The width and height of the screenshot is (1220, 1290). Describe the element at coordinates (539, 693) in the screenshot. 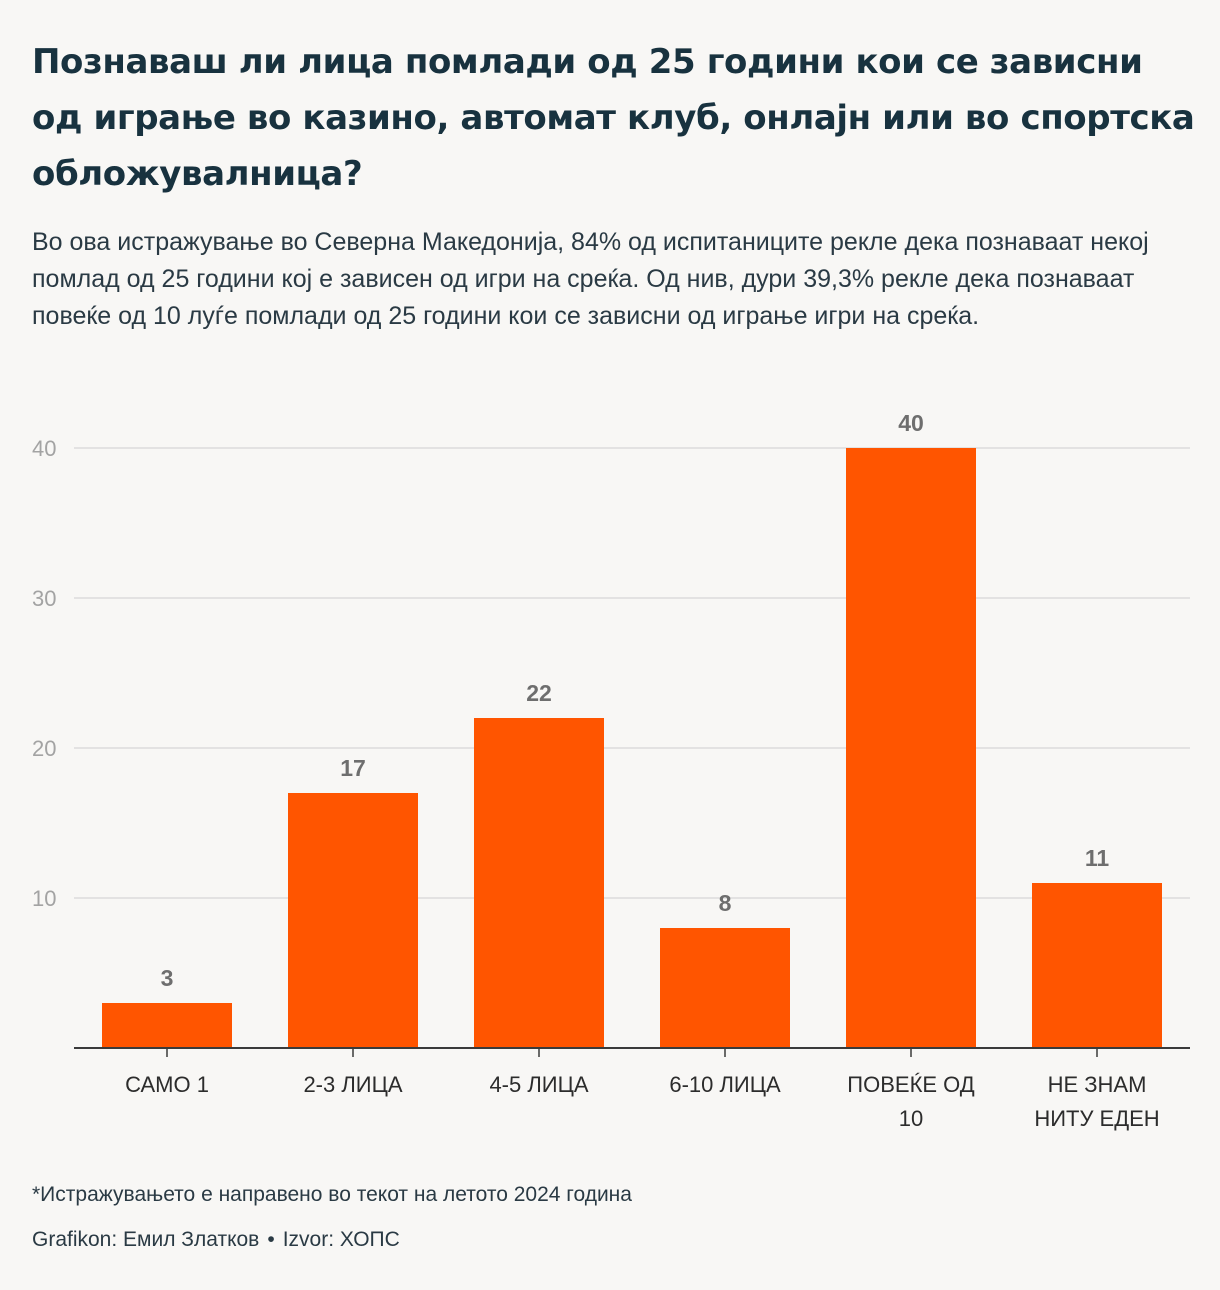

I see `value-label: 22` at that location.